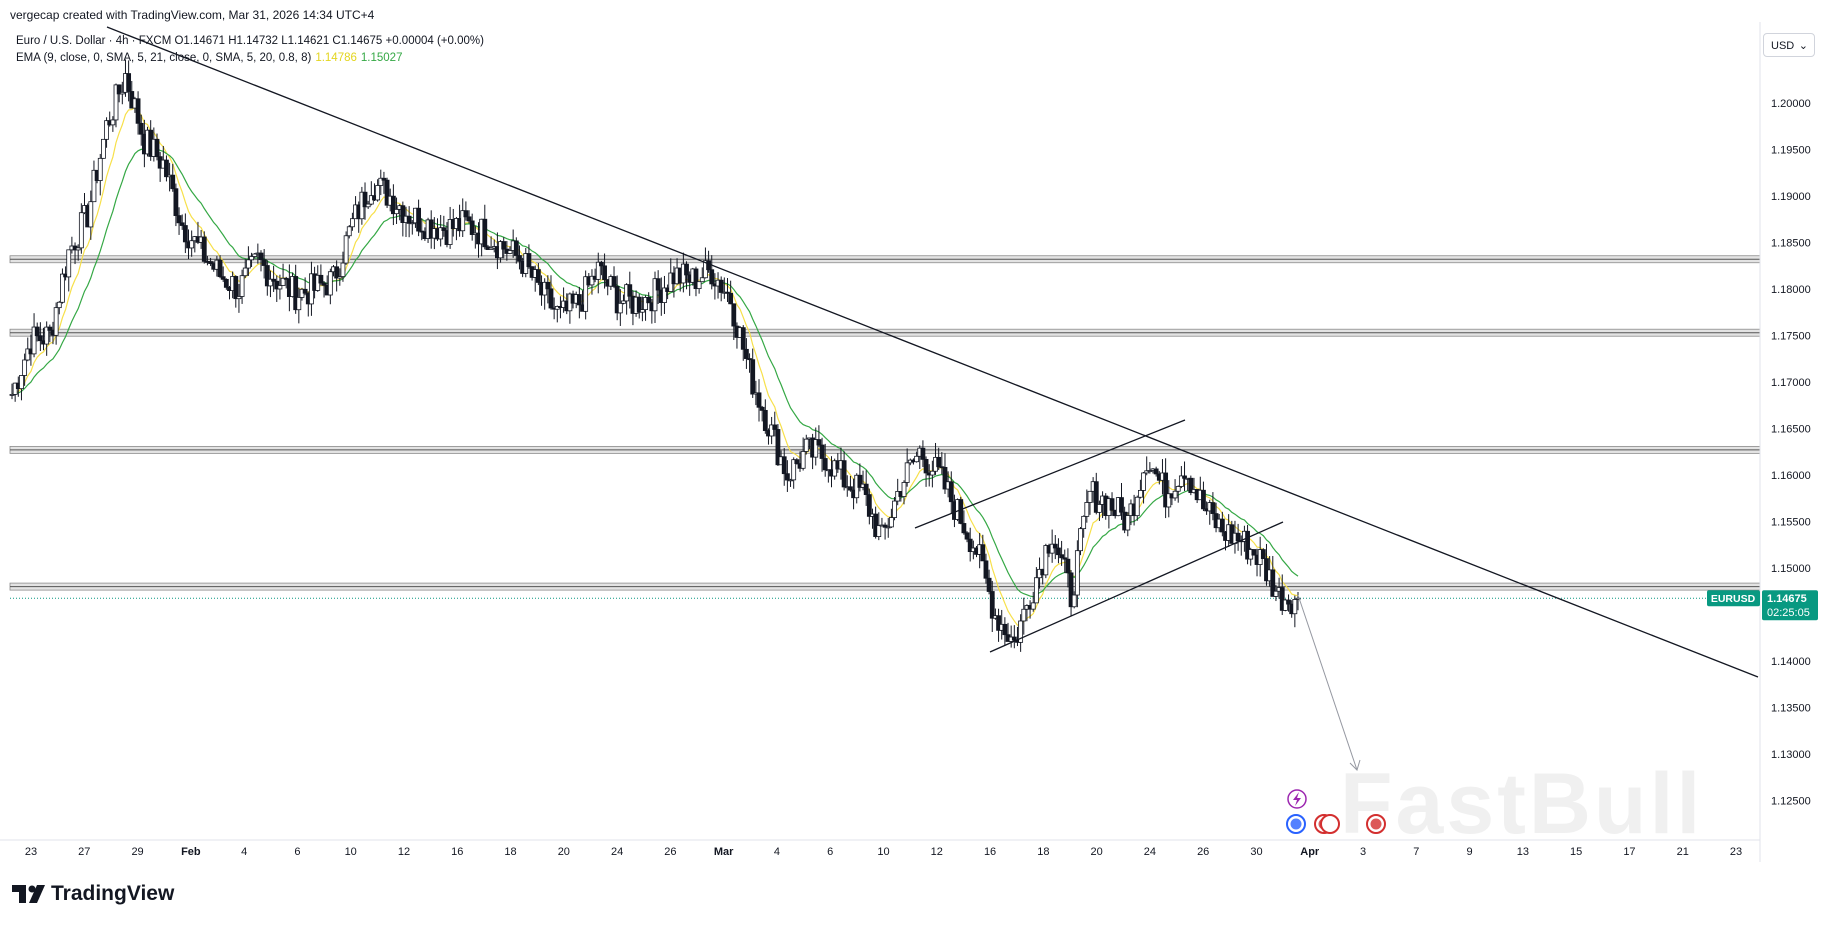 The height and width of the screenshot is (925, 1835). Describe the element at coordinates (1416, 852) in the screenshot. I see `x-tick-label: 7` at that location.